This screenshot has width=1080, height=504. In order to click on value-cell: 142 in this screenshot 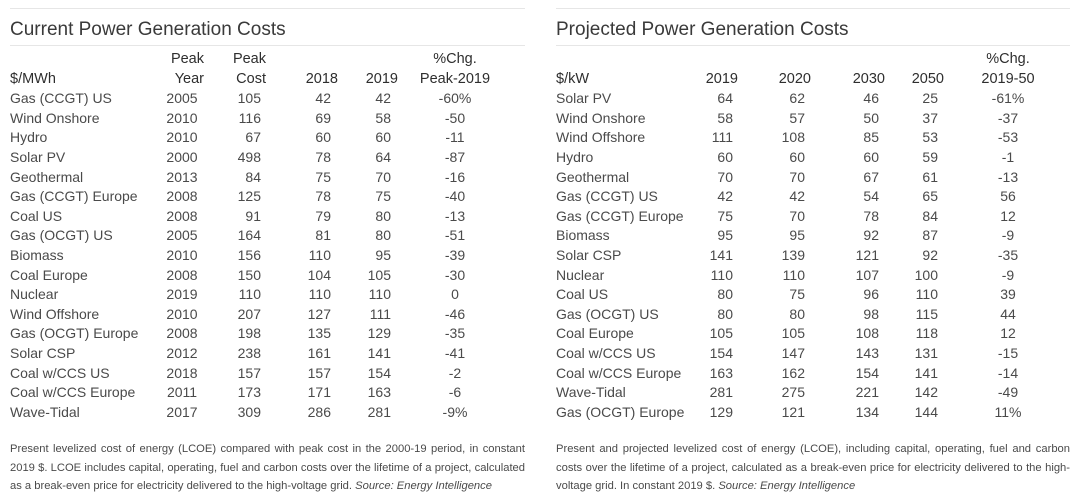, I will do `click(926, 392)`.